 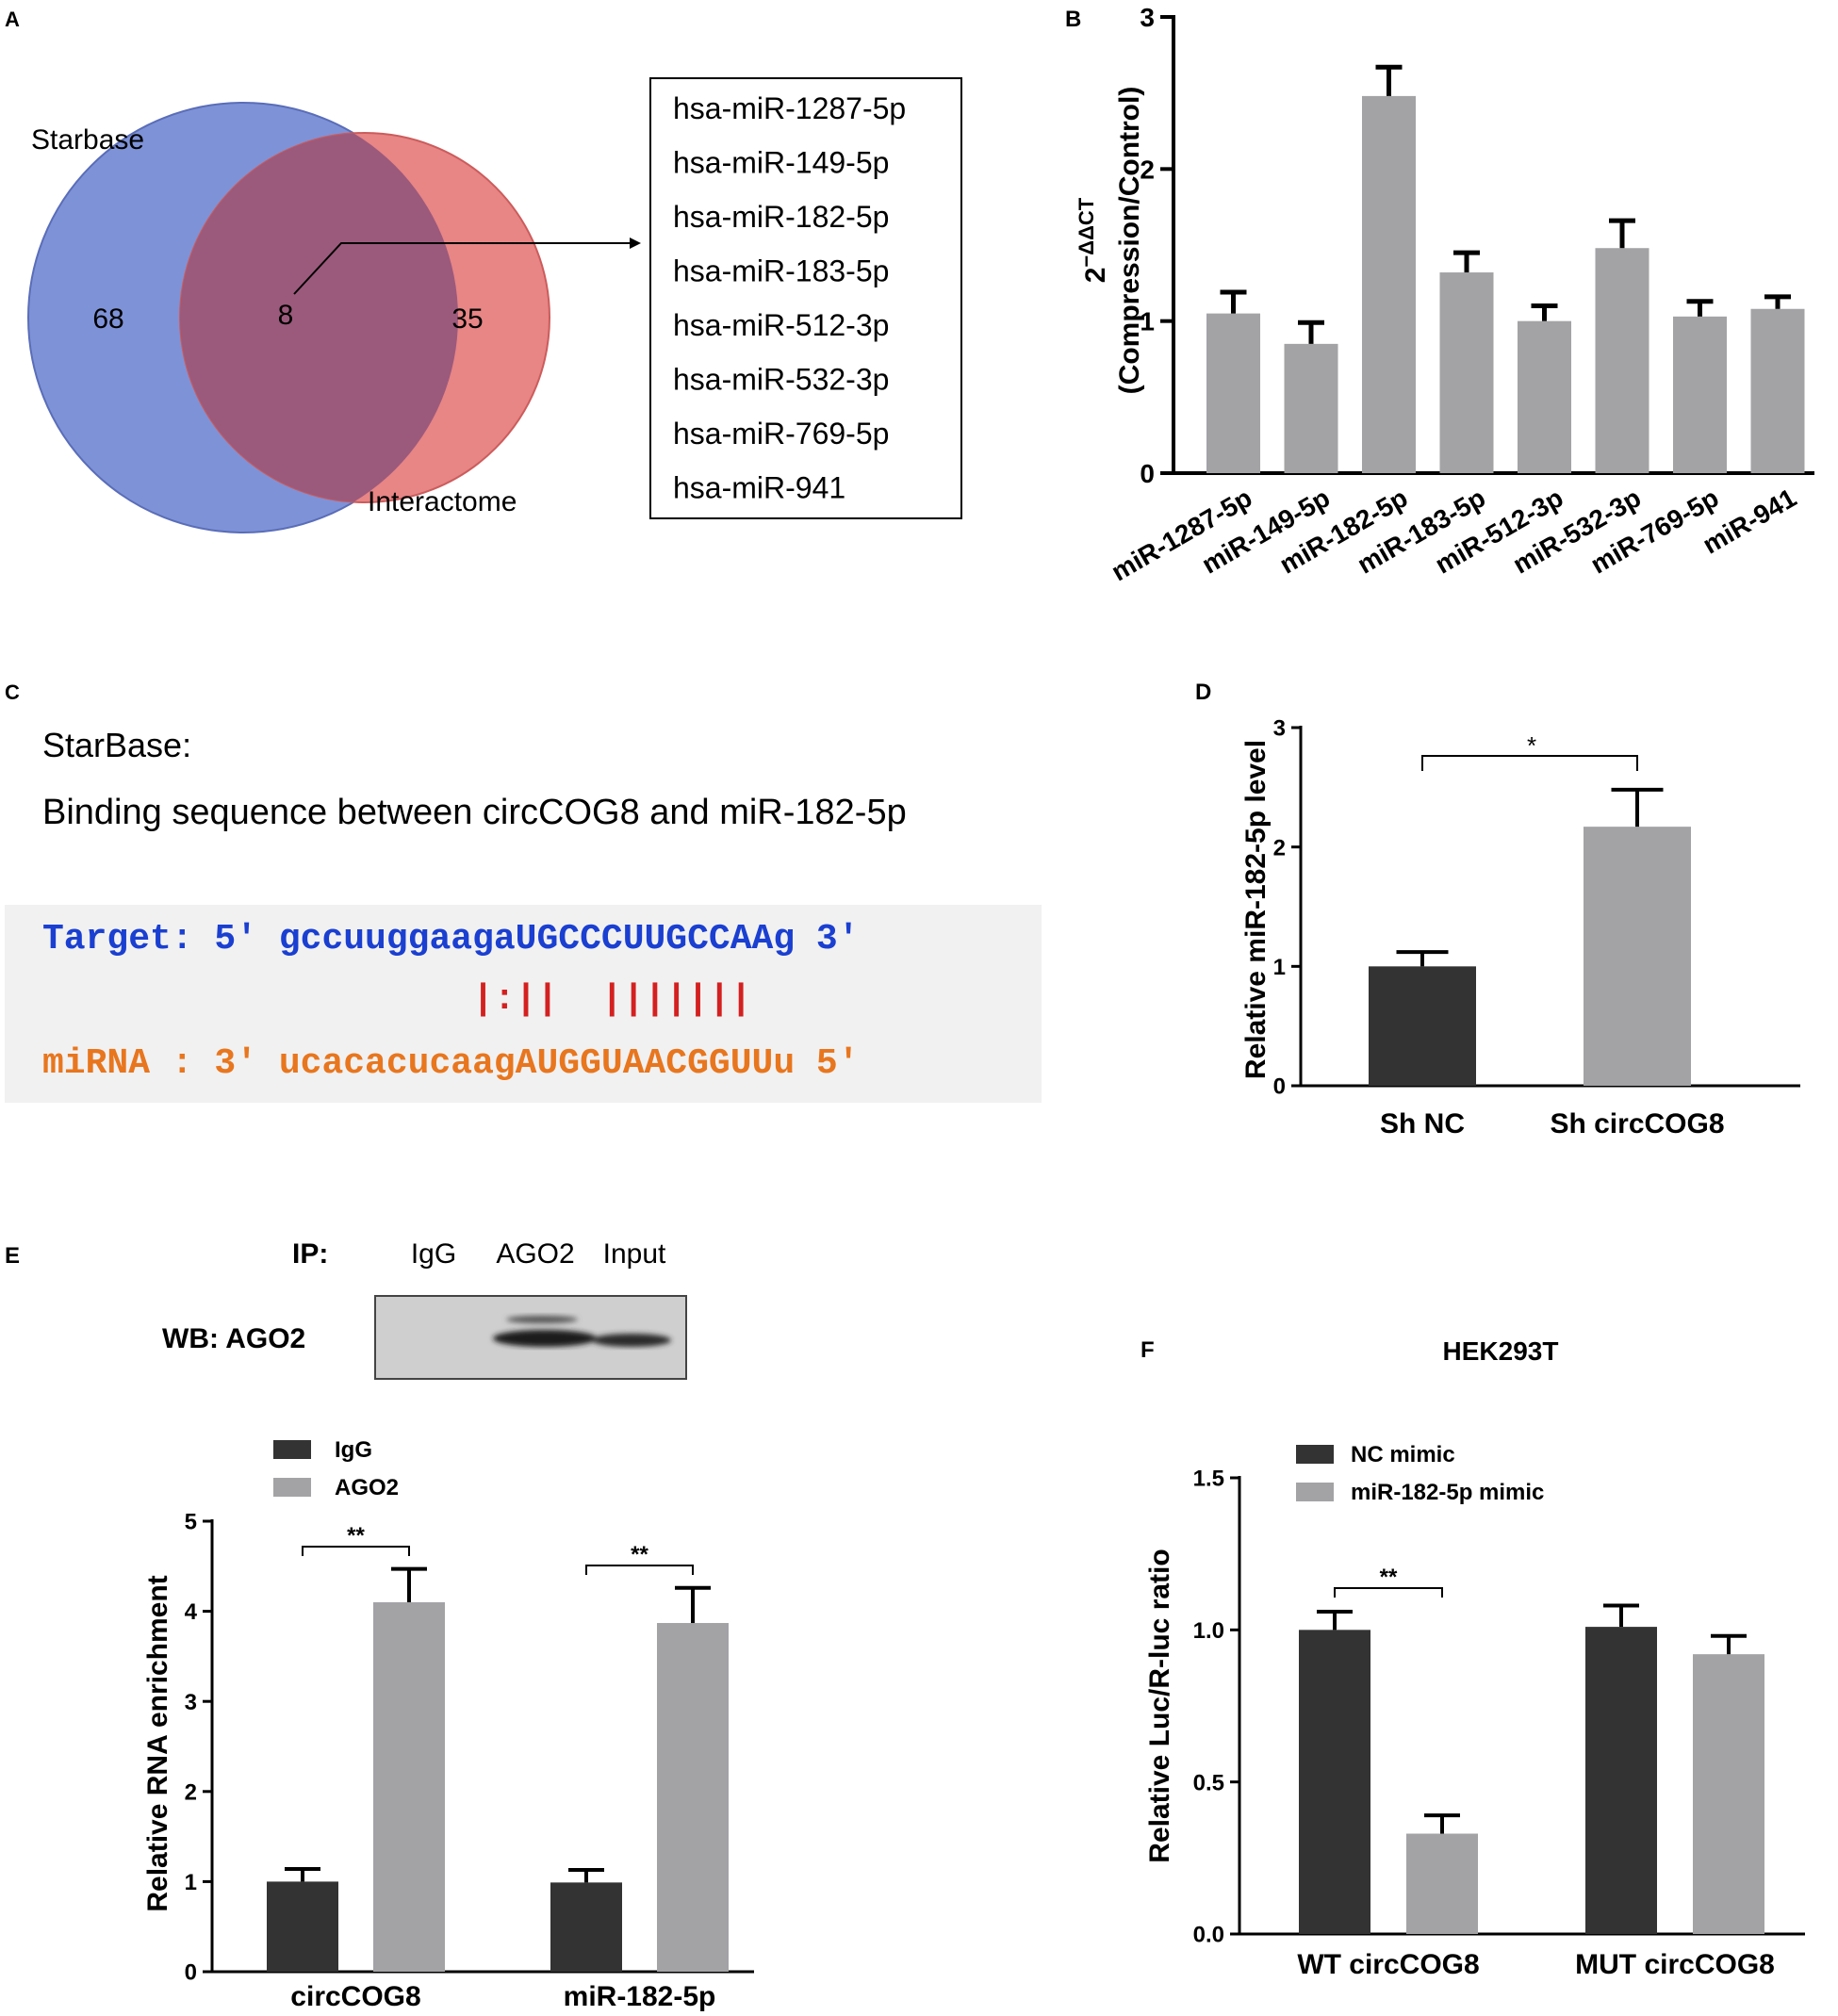 I want to click on mirna-sequence: miRNA : 3' ucacacucaagAUGGUAACGGUUu 5', so click(x=451, y=1063).